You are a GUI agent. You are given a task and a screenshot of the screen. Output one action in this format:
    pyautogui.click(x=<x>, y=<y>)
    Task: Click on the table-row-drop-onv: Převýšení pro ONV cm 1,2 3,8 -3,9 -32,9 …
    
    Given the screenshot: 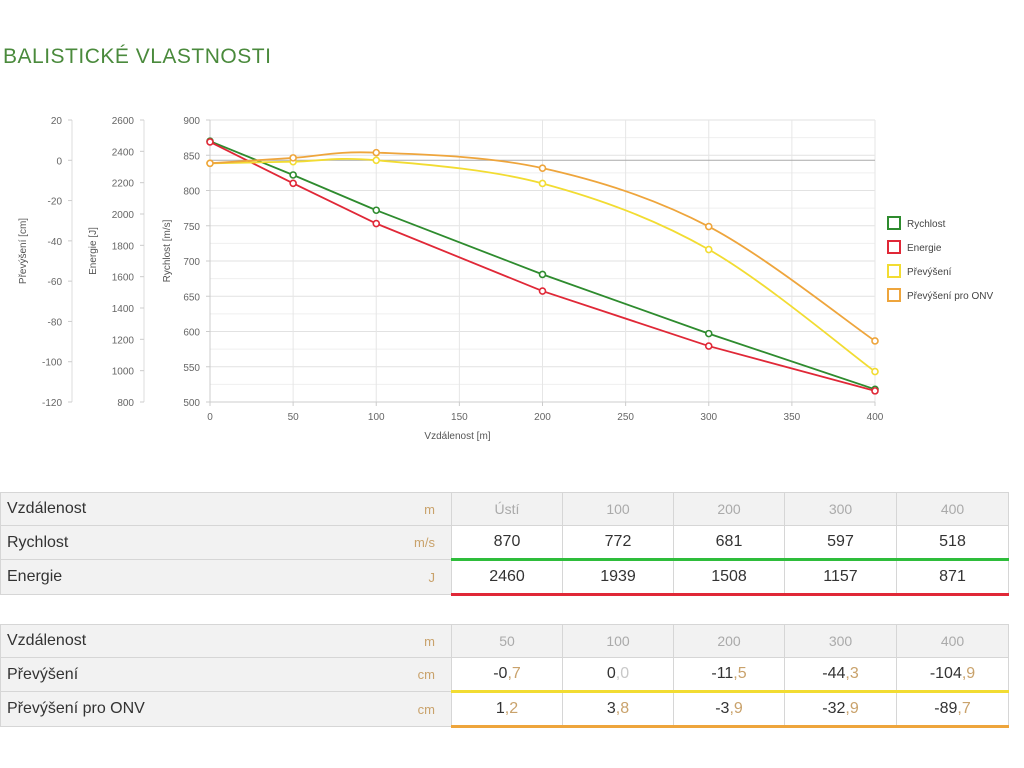 What is the action you would take?
    pyautogui.click(x=504, y=709)
    